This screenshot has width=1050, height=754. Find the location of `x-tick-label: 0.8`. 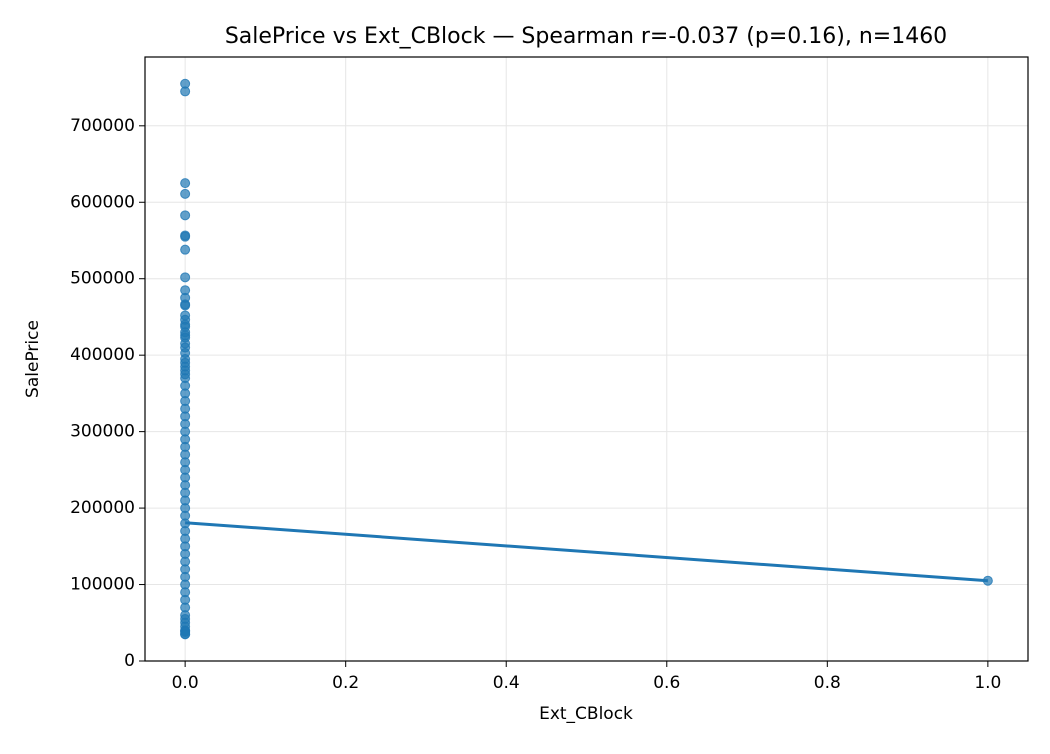

x-tick-label: 0.8 is located at coordinates (827, 683).